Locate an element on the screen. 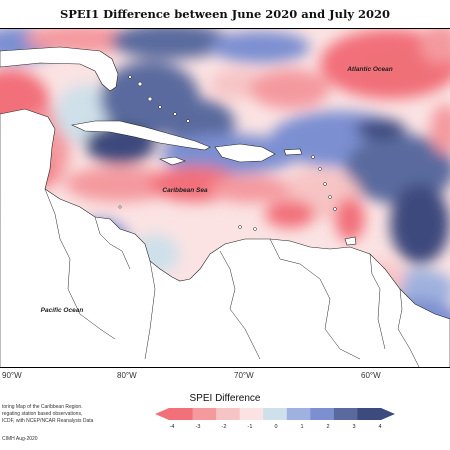  legend-ticks: -4 -3 -2 -1 0 1 2 3 4 is located at coordinates (275, 429).